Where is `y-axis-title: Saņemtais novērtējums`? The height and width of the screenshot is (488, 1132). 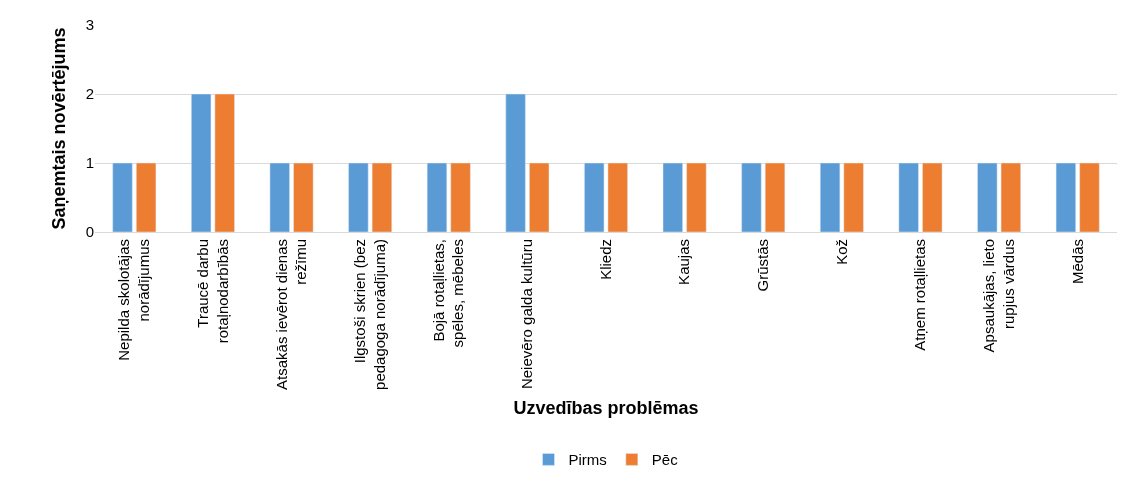 y-axis-title: Saņemtais novērtējums is located at coordinates (58, 128).